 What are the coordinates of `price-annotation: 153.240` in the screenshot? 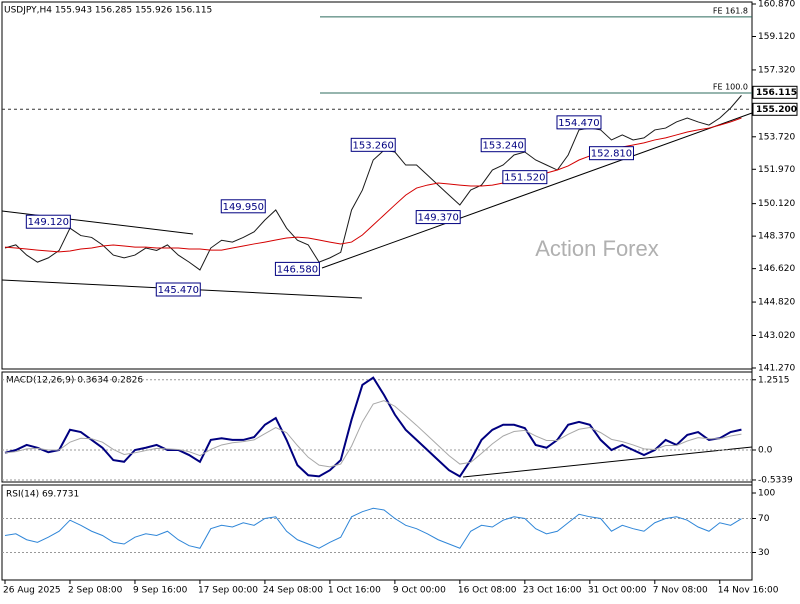 It's located at (503, 146).